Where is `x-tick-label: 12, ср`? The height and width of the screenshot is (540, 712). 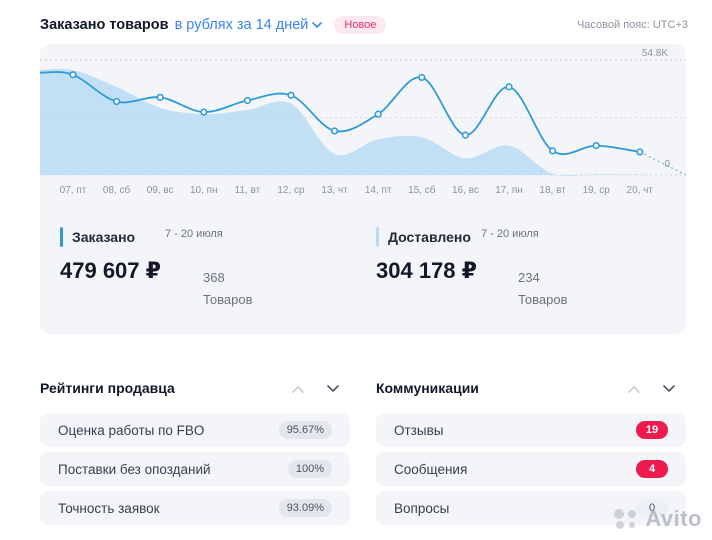 x-tick-label: 12, ср is located at coordinates (291, 190).